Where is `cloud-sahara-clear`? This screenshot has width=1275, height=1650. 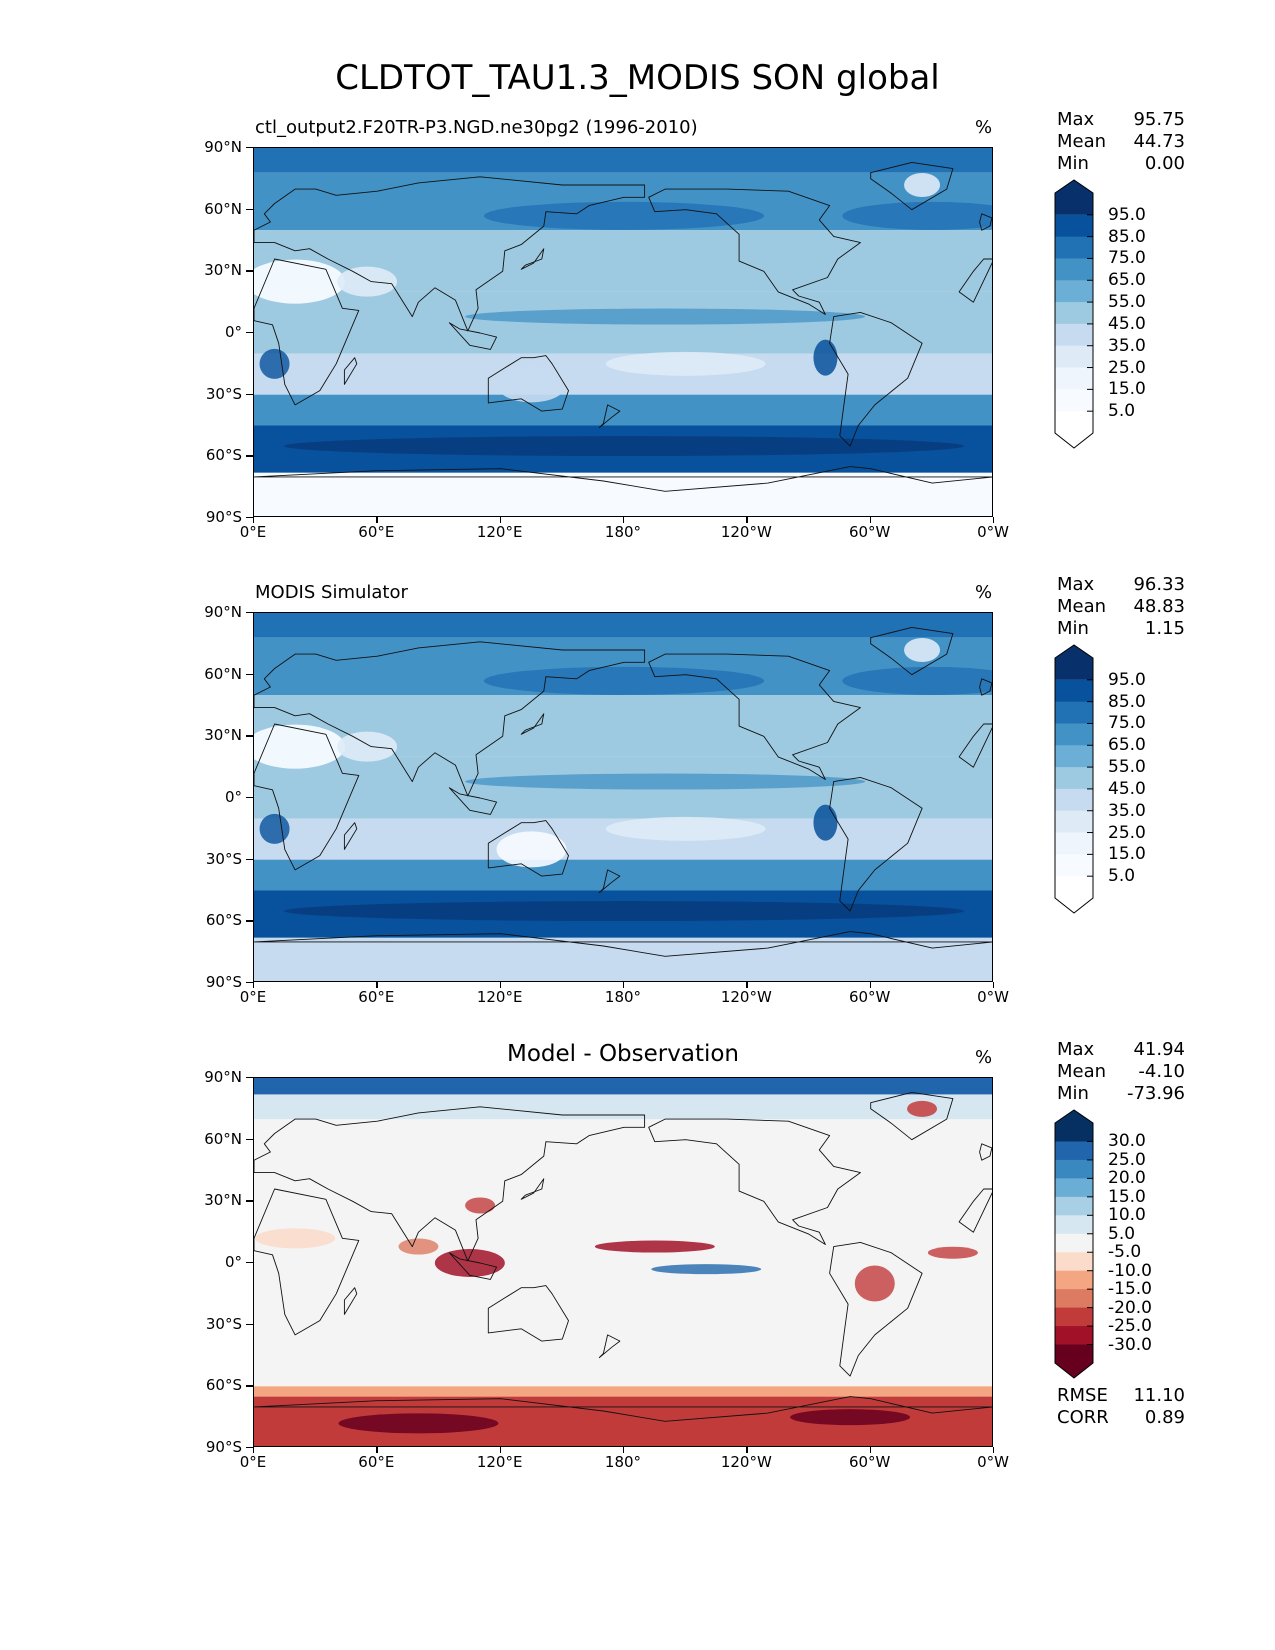
cloud-sahara-clear is located at coordinates (300, 746).